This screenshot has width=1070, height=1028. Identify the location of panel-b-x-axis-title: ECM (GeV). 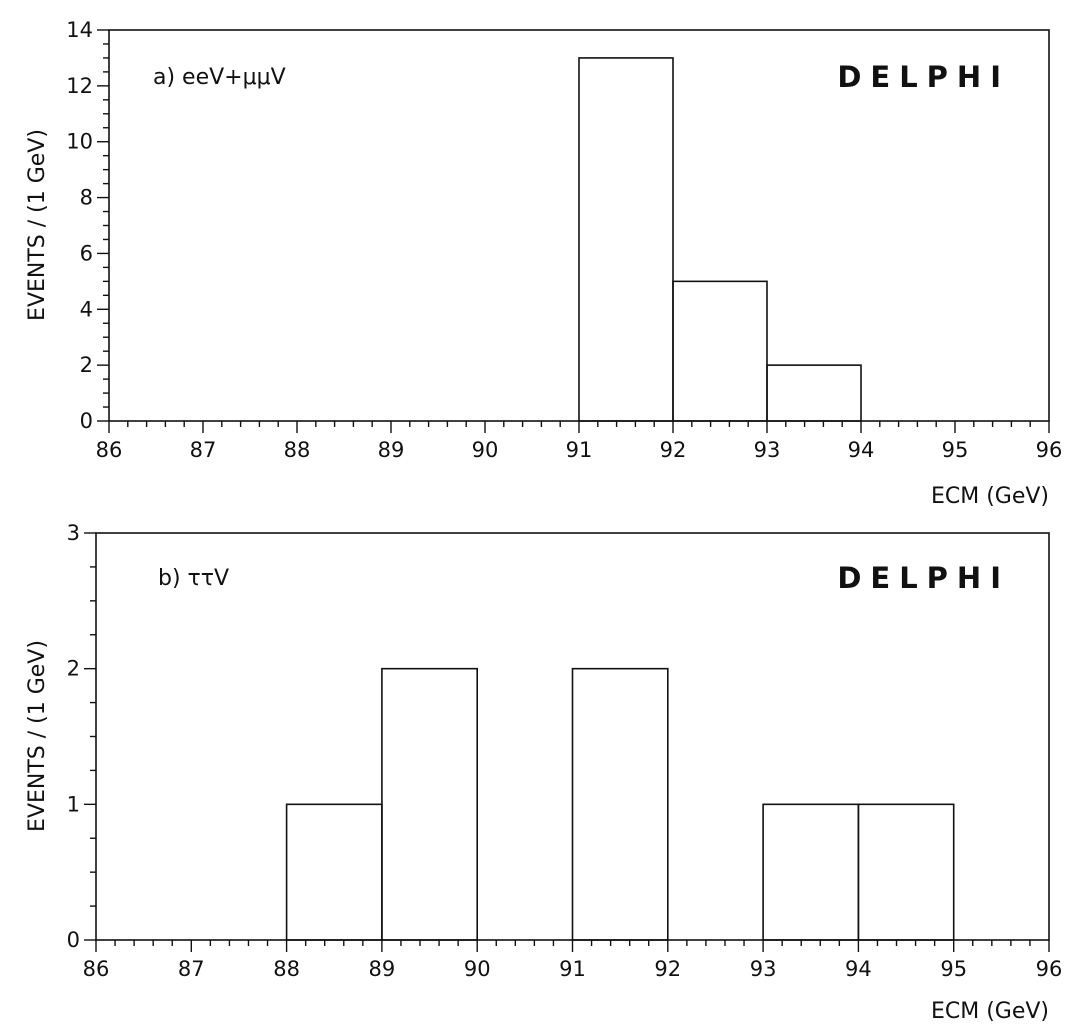
(990, 1011).